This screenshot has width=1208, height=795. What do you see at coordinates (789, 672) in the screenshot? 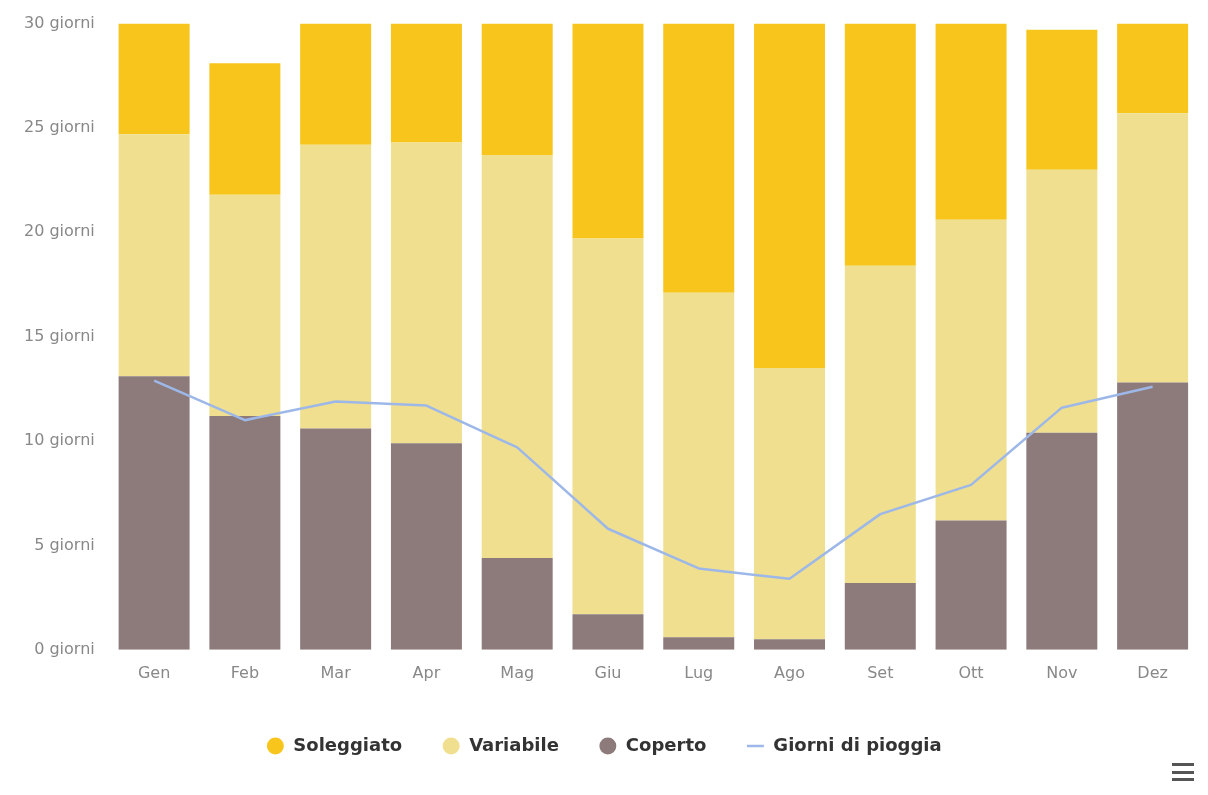
I see `x-tick-label: Ago` at bounding box center [789, 672].